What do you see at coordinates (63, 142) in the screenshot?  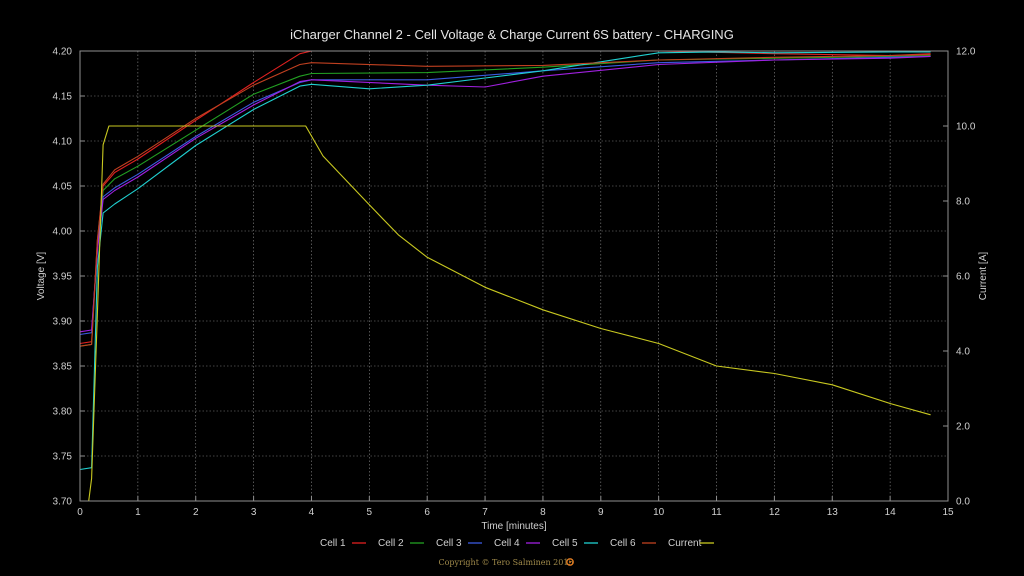 I see `y-tick-label: 4.10` at bounding box center [63, 142].